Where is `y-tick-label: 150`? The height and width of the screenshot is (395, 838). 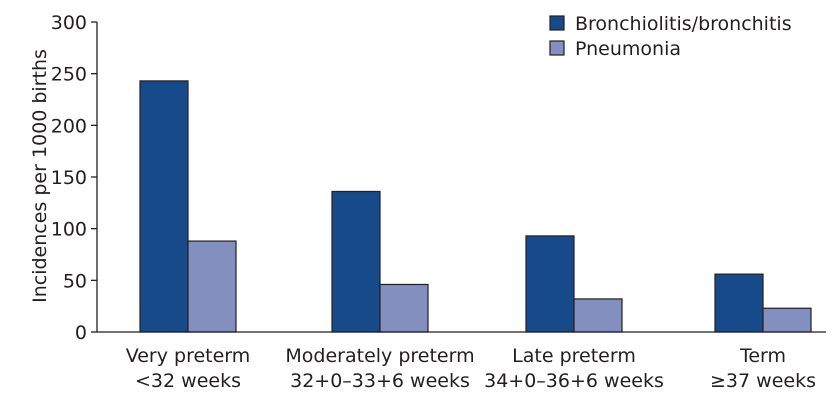
y-tick-label: 150 is located at coordinates (69, 178).